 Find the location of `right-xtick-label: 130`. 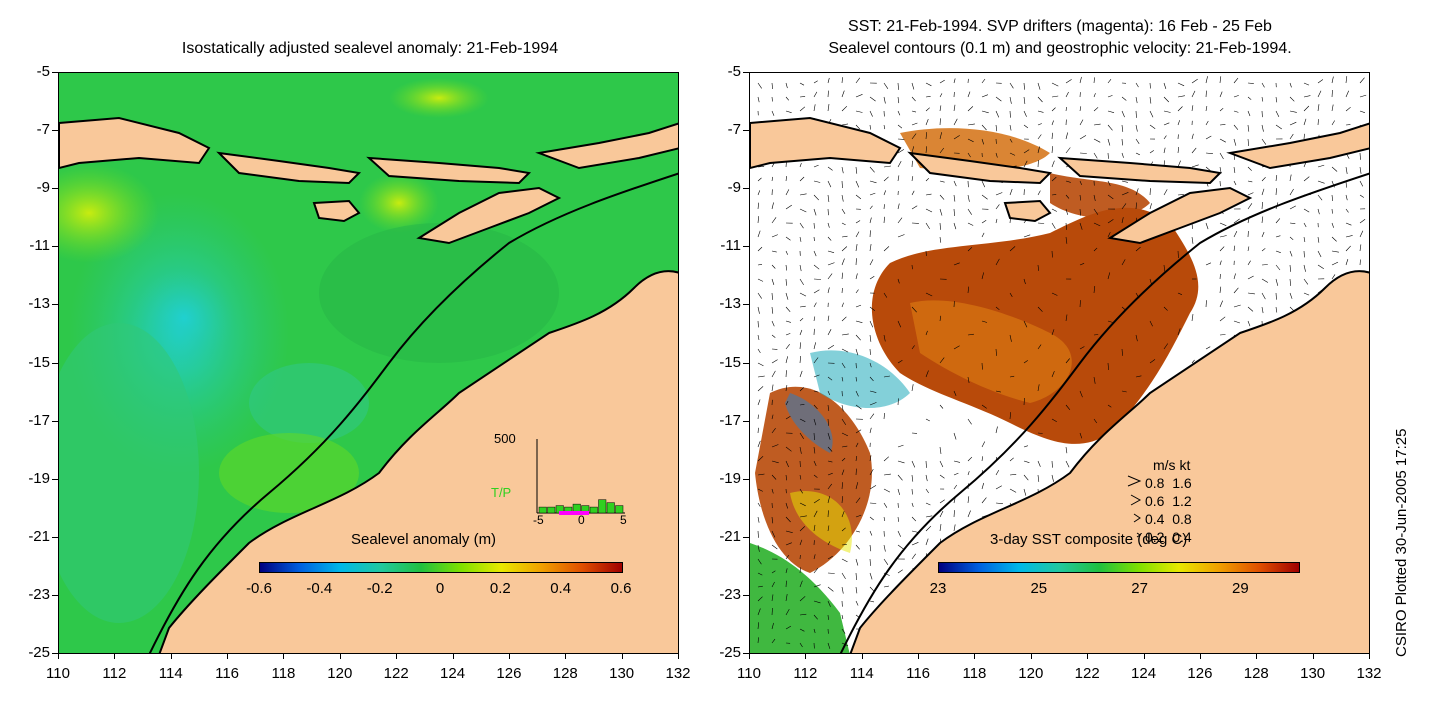

right-xtick-label: 130 is located at coordinates (1313, 673).